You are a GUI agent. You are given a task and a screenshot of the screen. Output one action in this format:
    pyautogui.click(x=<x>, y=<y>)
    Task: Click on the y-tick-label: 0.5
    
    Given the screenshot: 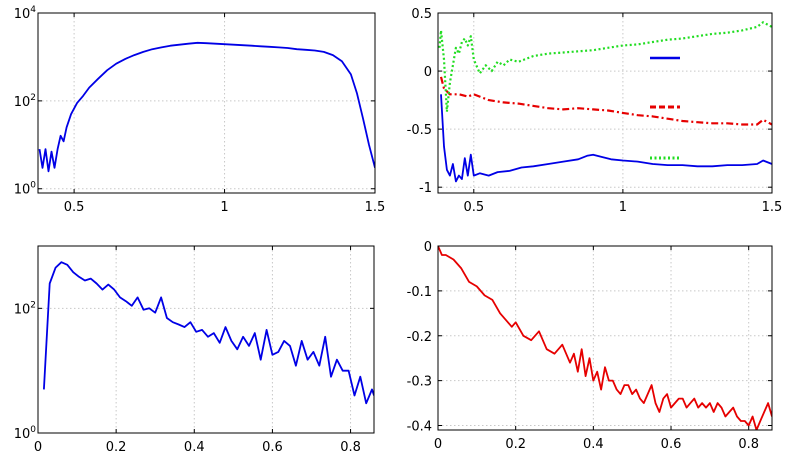 What is the action you would take?
    pyautogui.click(x=421, y=14)
    